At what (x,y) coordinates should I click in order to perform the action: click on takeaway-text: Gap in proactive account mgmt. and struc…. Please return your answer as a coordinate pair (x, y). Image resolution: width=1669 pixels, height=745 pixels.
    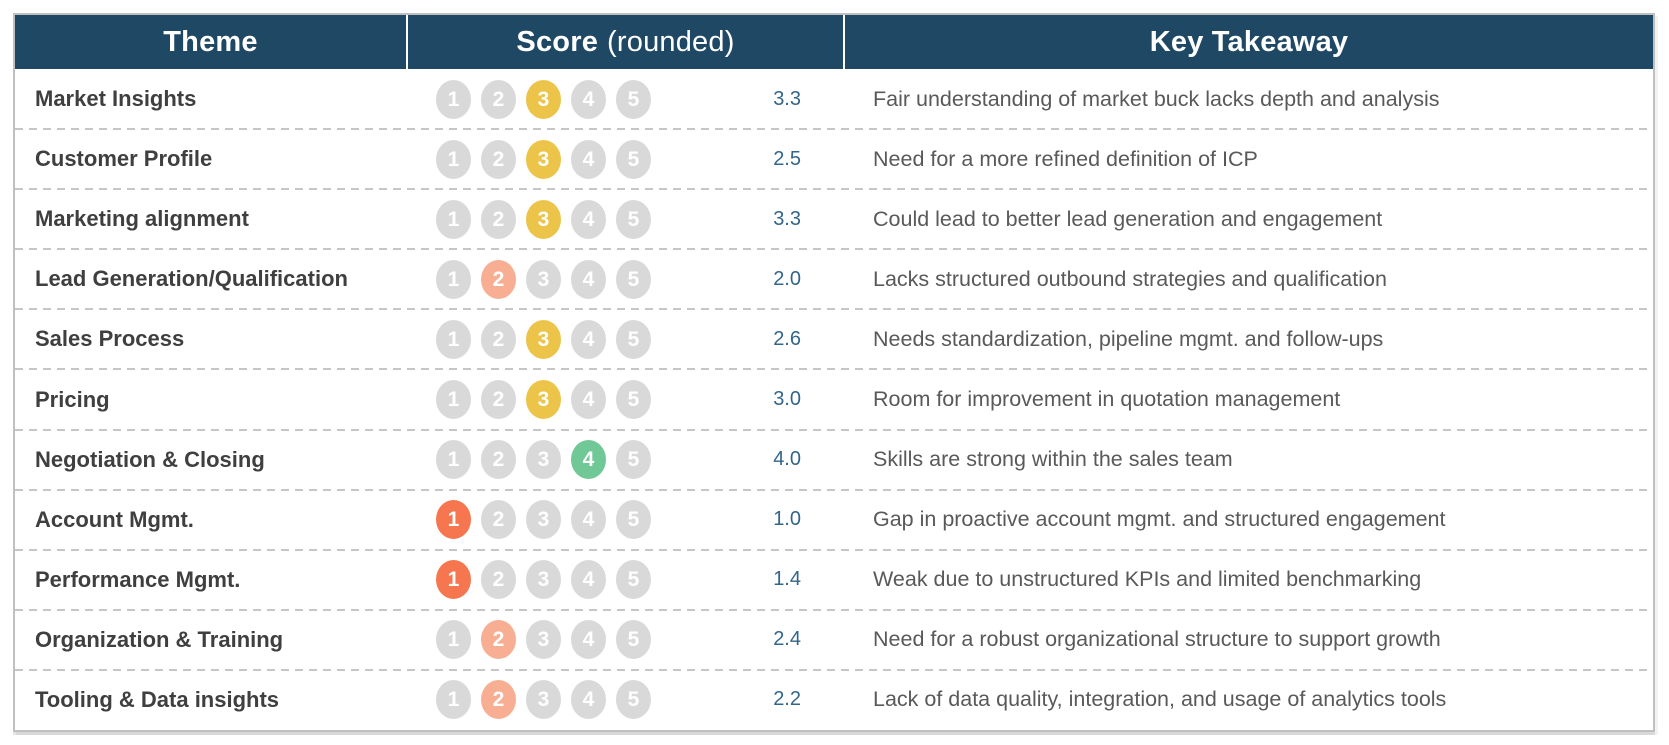
    Looking at the image, I should click on (1159, 519).